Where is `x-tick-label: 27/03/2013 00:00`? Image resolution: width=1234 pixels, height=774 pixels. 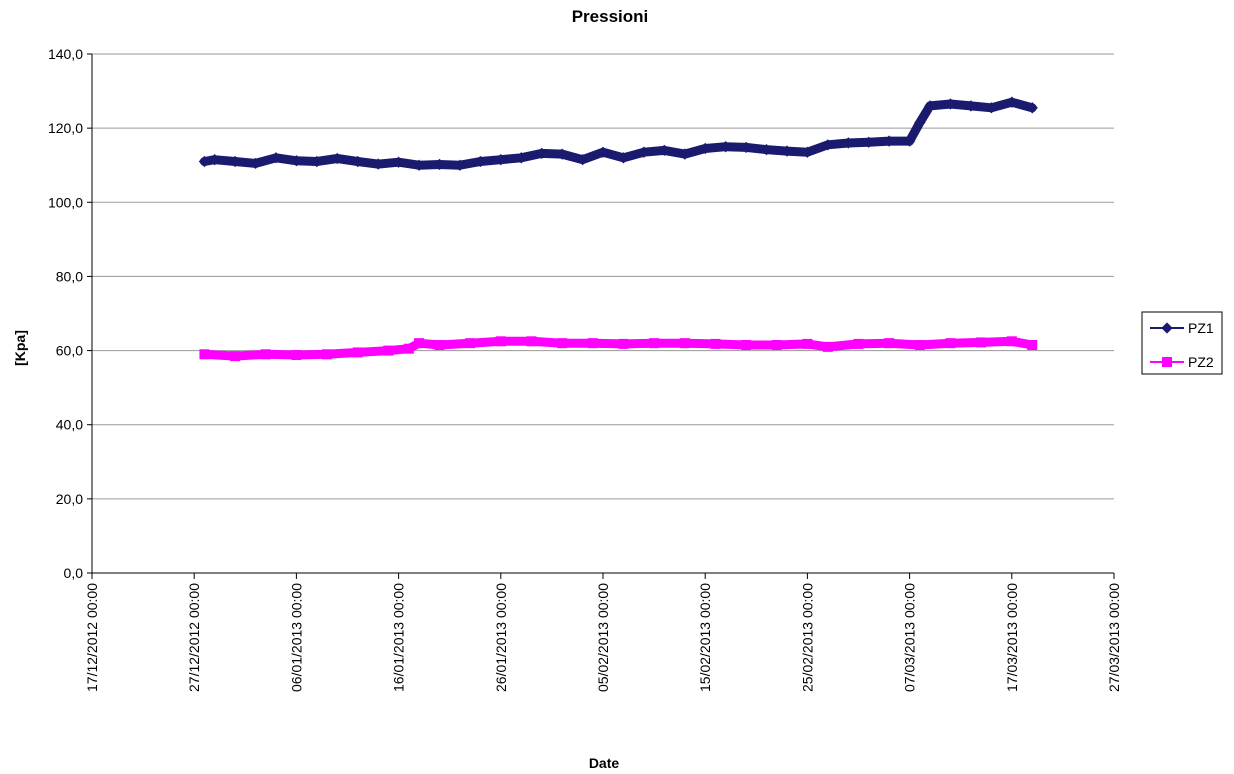 x-tick-label: 27/03/2013 00:00 is located at coordinates (1114, 637).